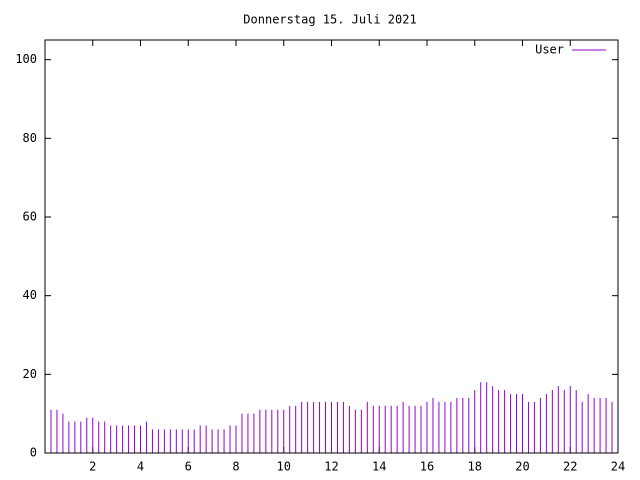  What do you see at coordinates (379, 467) in the screenshot?
I see `x-tick-label: 14` at bounding box center [379, 467].